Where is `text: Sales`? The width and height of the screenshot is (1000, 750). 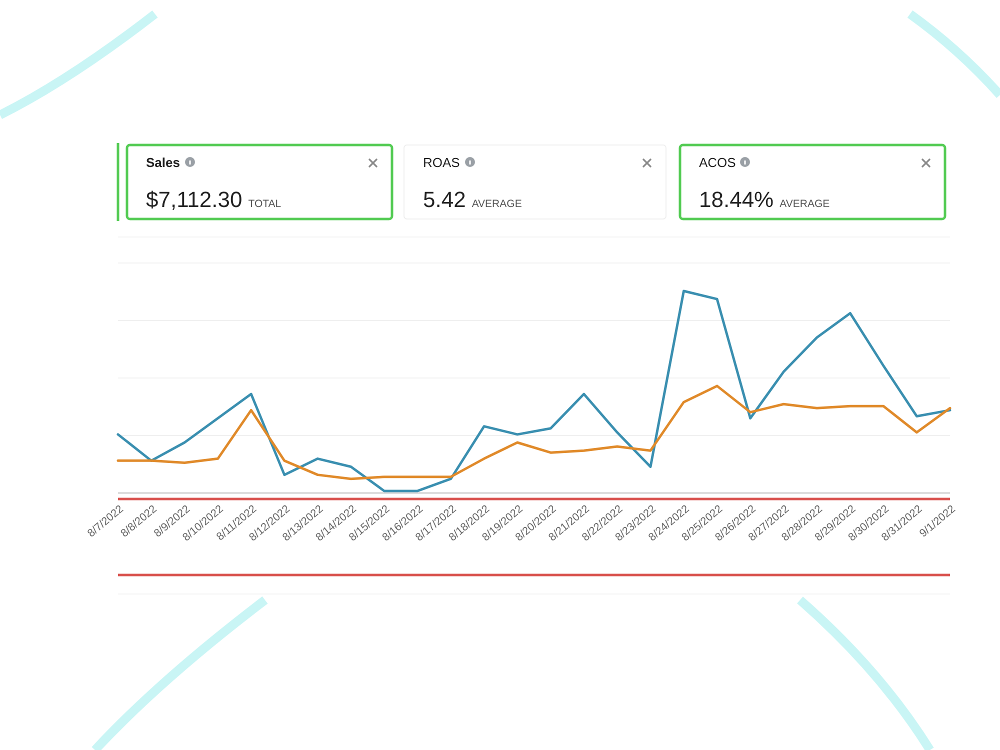 text: Sales is located at coordinates (163, 162).